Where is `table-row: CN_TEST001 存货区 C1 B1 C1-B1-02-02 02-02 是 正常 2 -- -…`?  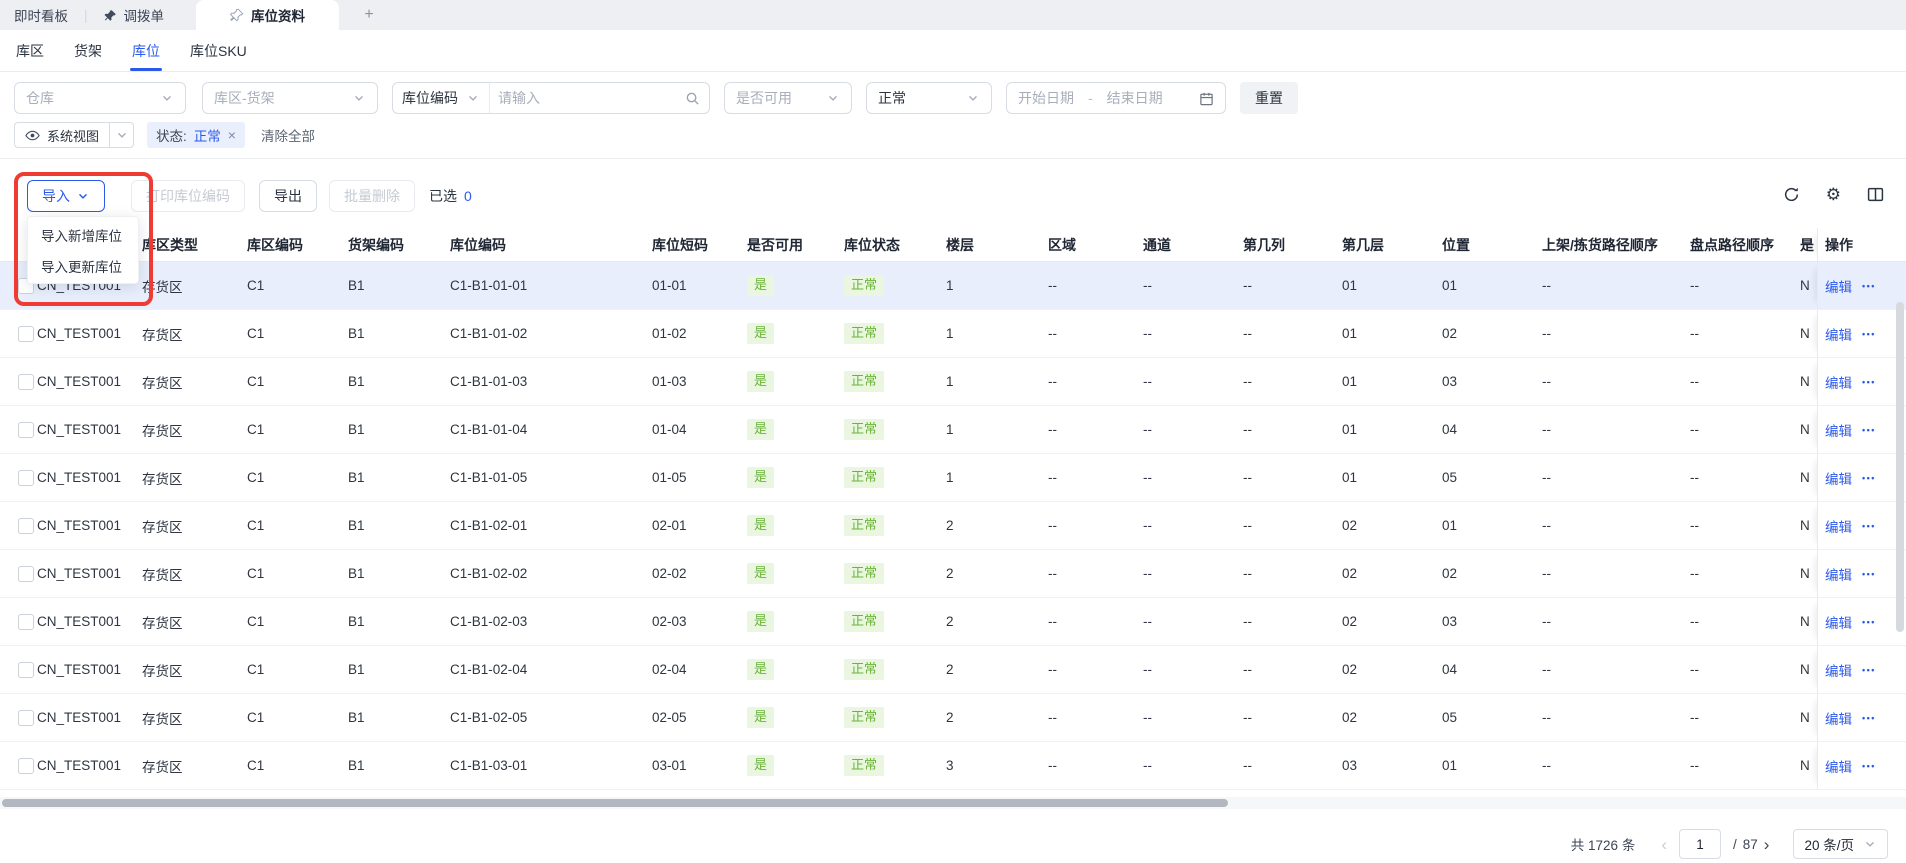
table-row: CN_TEST001 存货区 C1 B1 C1-B1-02-02 02-02 是 正常 2 -- -… is located at coordinates (953, 574).